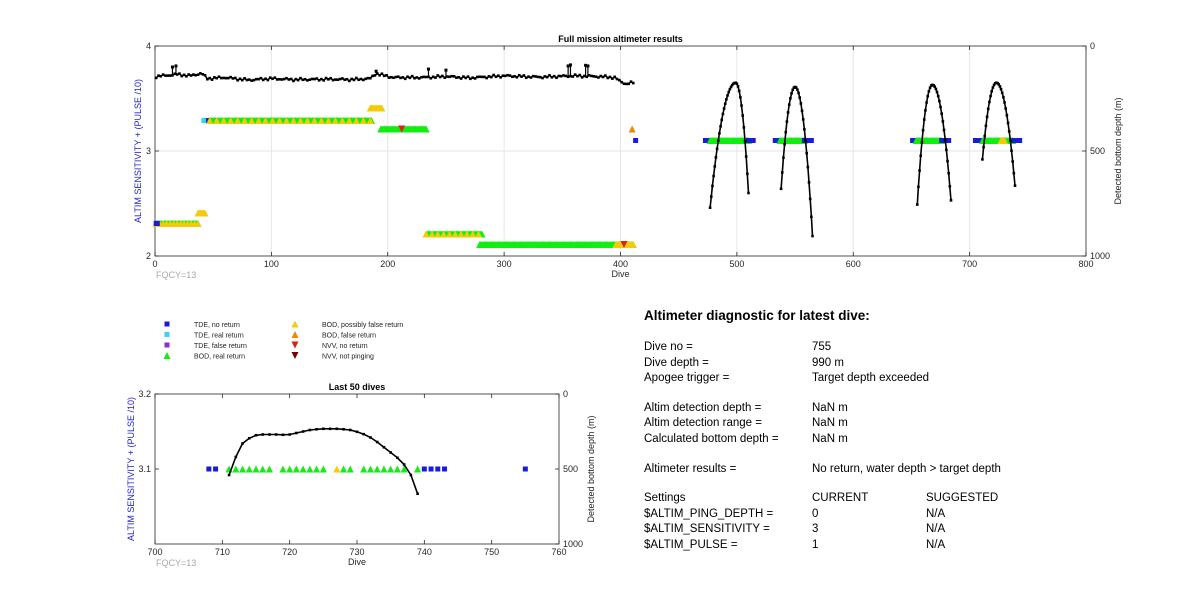 This screenshot has width=1200, height=611. Describe the element at coordinates (904, 349) in the screenshot. I see `diag-row-dive-no: Dive no = 755` at that location.